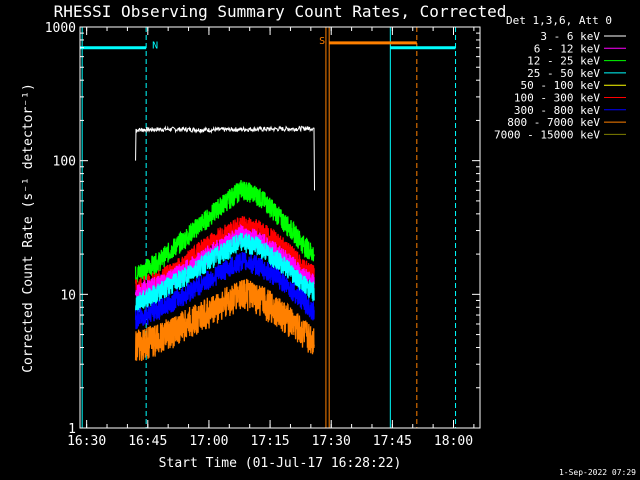  Describe the element at coordinates (563, 73) in the screenshot. I see `legend-label: 25 - 50 keV` at that location.